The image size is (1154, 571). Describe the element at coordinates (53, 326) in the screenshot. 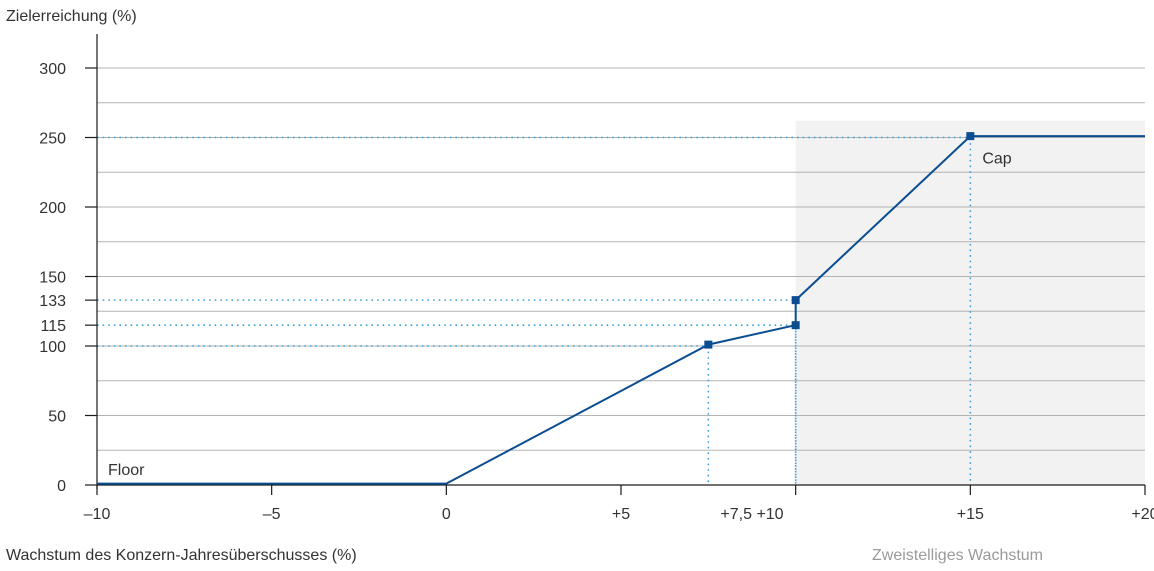

I see `y-tick-label: 115` at that location.